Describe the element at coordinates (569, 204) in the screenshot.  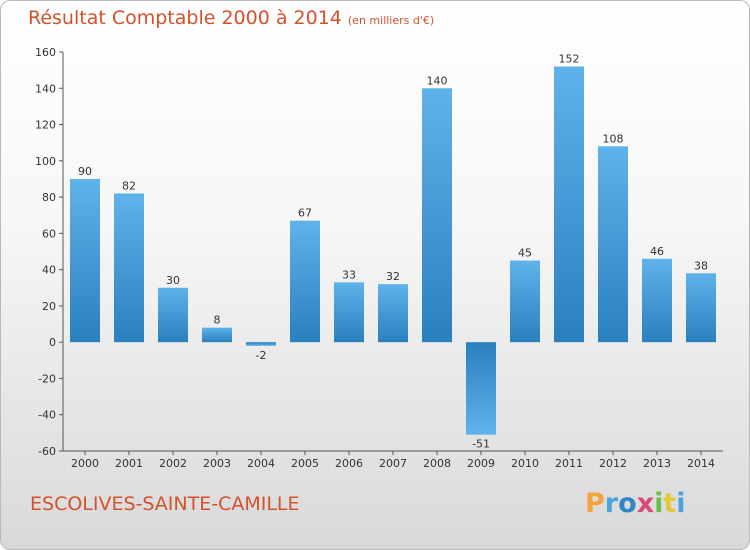
I see `bar-2011` at that location.